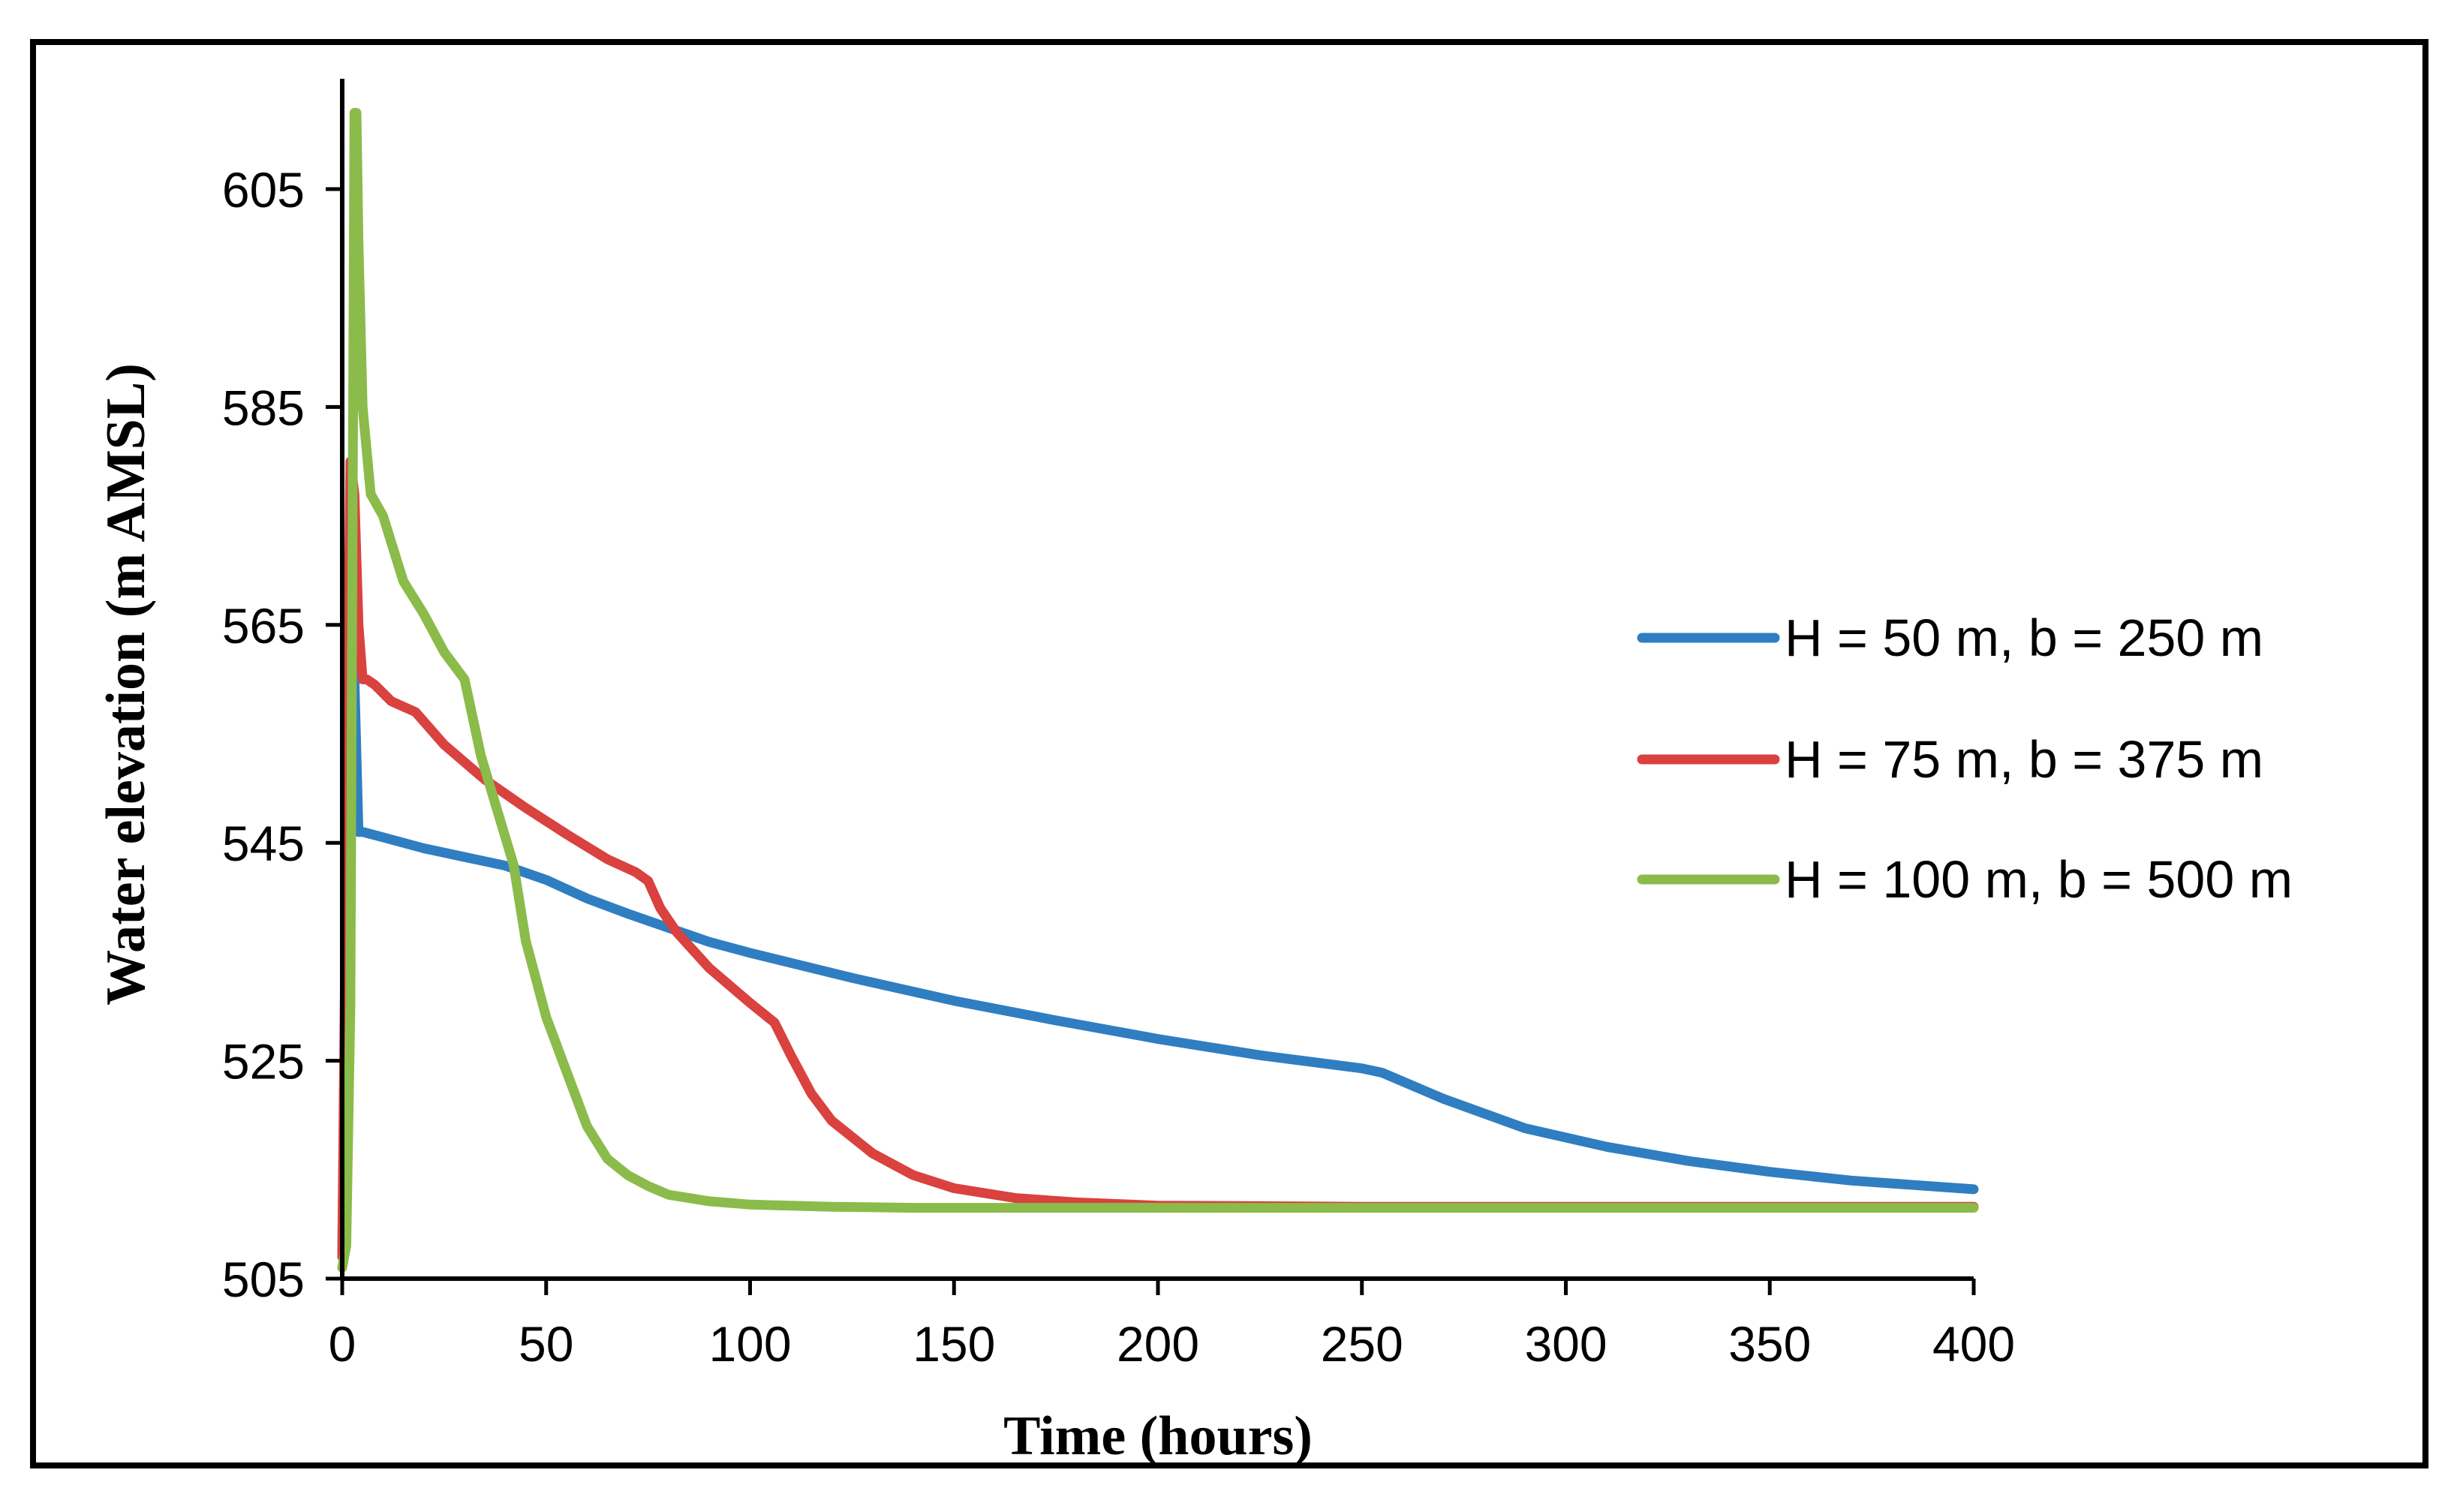 This screenshot has height=1512, width=2460. What do you see at coordinates (1158, 1436) in the screenshot?
I see `x-axis-title: Time (hours)` at bounding box center [1158, 1436].